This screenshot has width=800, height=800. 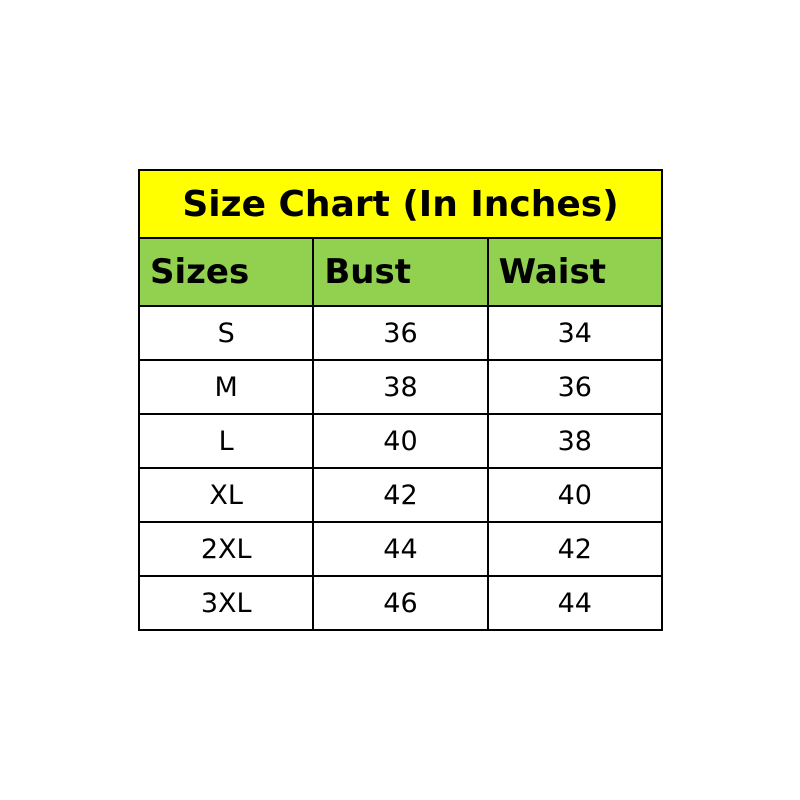 What do you see at coordinates (400, 204) in the screenshot?
I see `table-title: Size Chart (In Inches)` at bounding box center [400, 204].